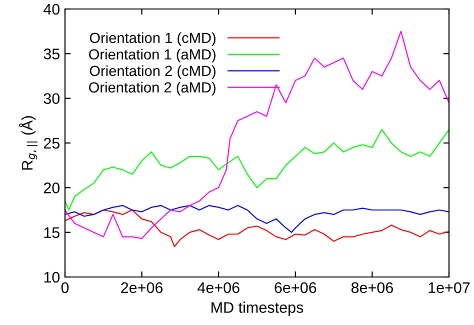 The width and height of the screenshot is (474, 325). I want to click on legend-label: Orientation 1 (aMD), so click(152, 55).